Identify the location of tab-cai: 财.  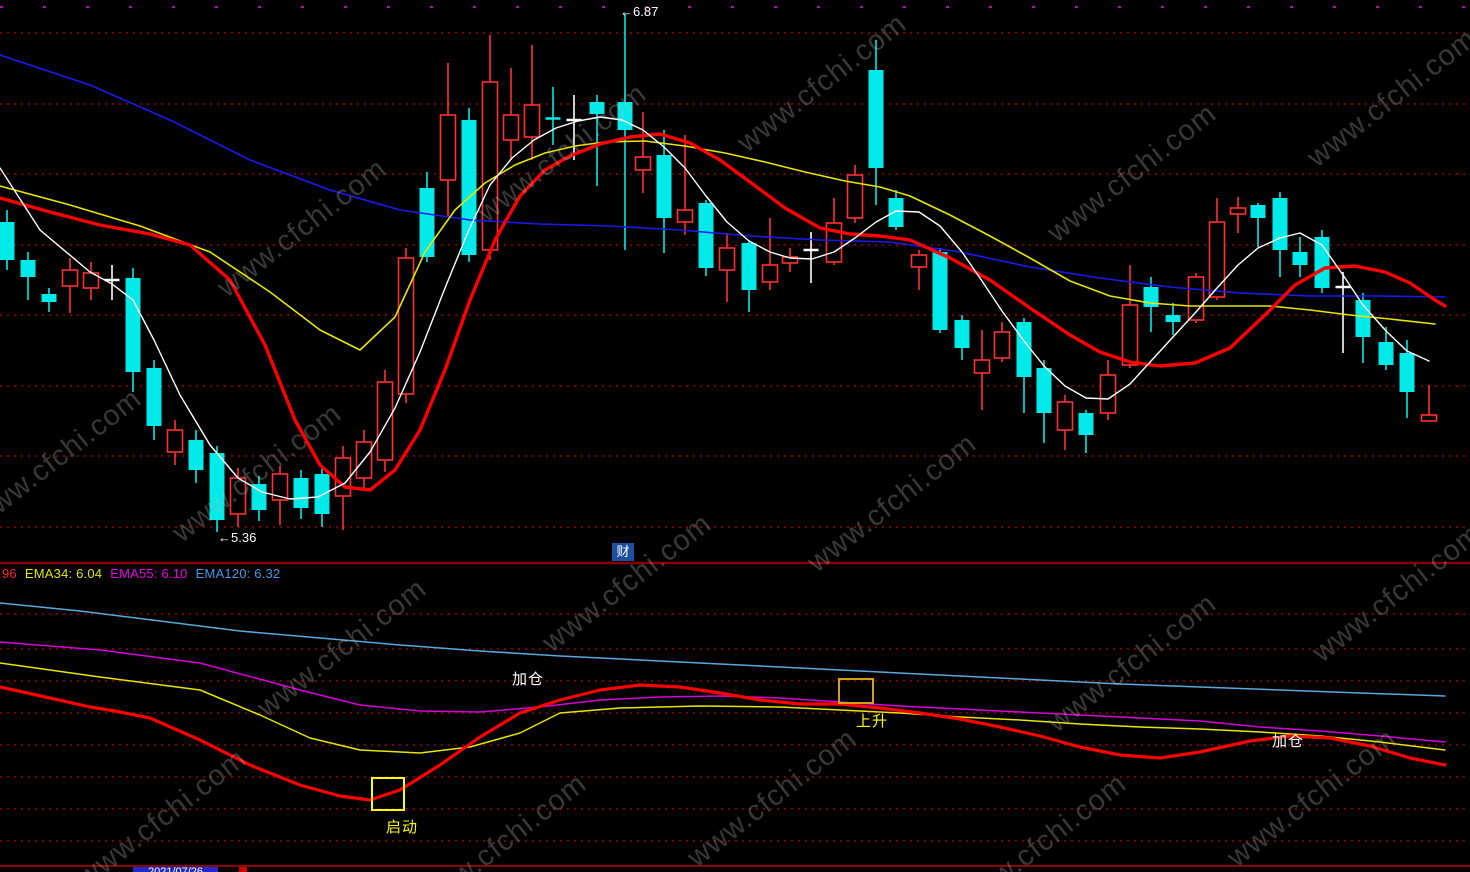
(623, 552).